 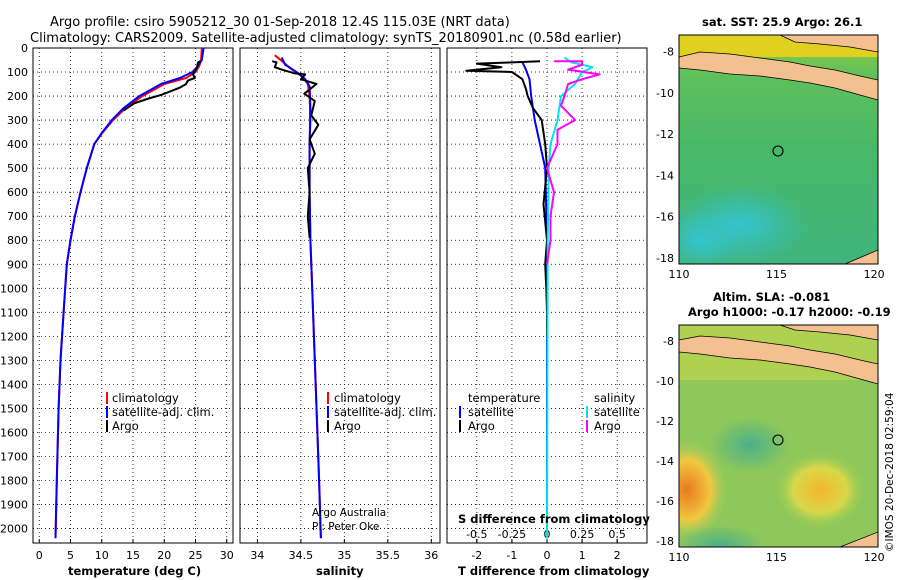 I want to click on credit-line2: PI: Peter Oke, so click(x=345, y=527).